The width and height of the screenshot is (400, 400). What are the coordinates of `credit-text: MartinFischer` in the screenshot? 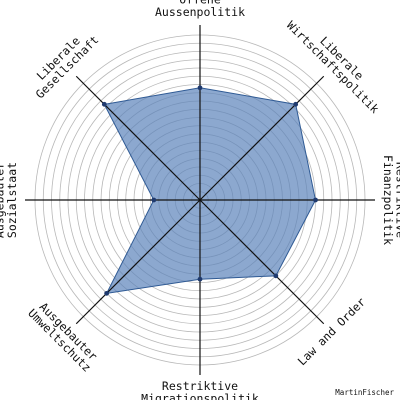 It's located at (364, 392).